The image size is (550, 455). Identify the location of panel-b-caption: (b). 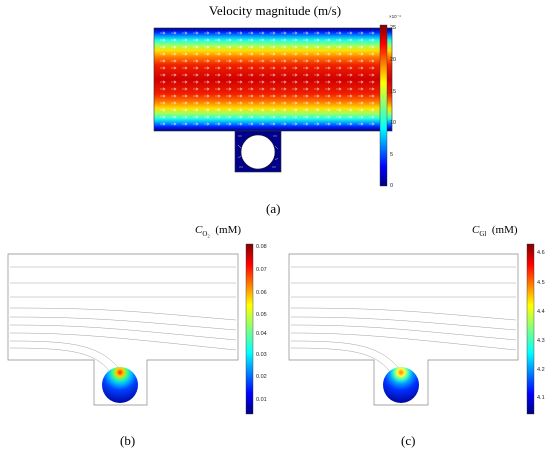
(128, 440).